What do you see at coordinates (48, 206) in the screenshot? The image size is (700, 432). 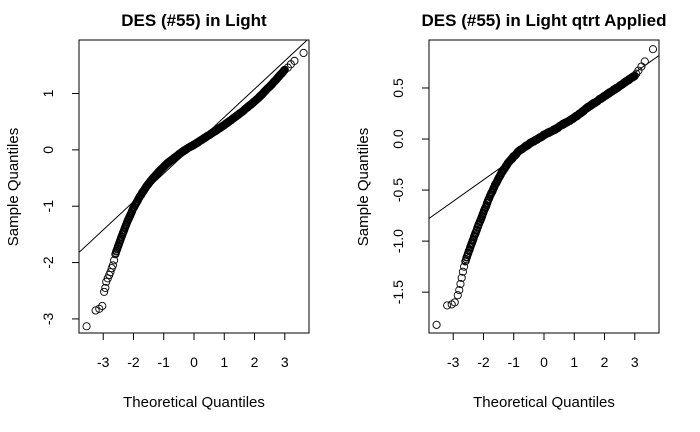 I see `y-tick-label: -1` at bounding box center [48, 206].